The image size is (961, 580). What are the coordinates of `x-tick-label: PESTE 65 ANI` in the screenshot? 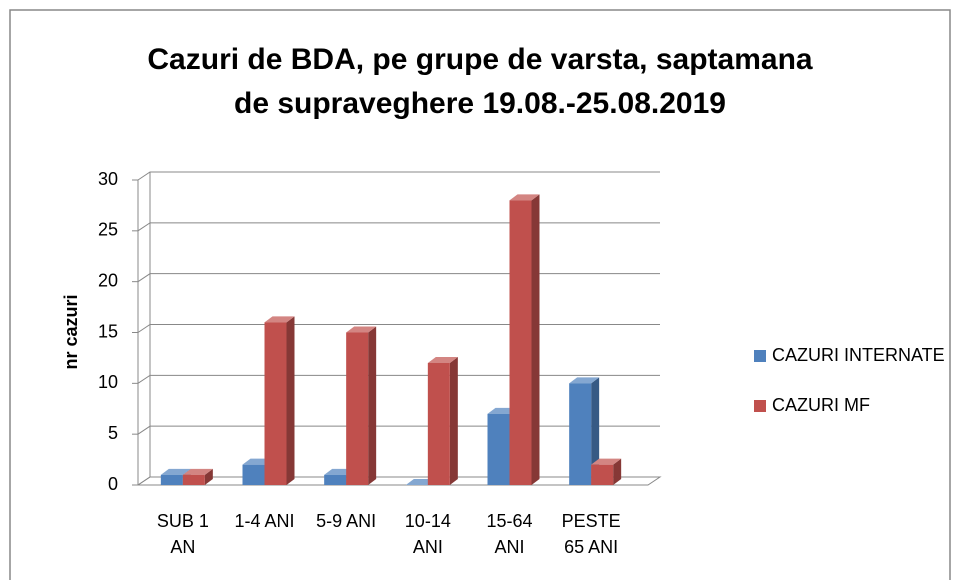 It's located at (591, 534).